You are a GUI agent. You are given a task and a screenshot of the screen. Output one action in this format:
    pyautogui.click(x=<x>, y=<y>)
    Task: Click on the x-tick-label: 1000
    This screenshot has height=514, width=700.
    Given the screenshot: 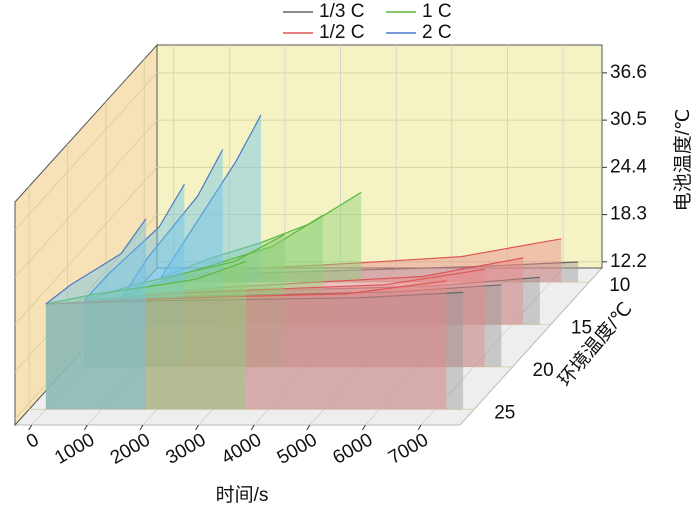 What is the action you would take?
    pyautogui.click(x=74, y=448)
    